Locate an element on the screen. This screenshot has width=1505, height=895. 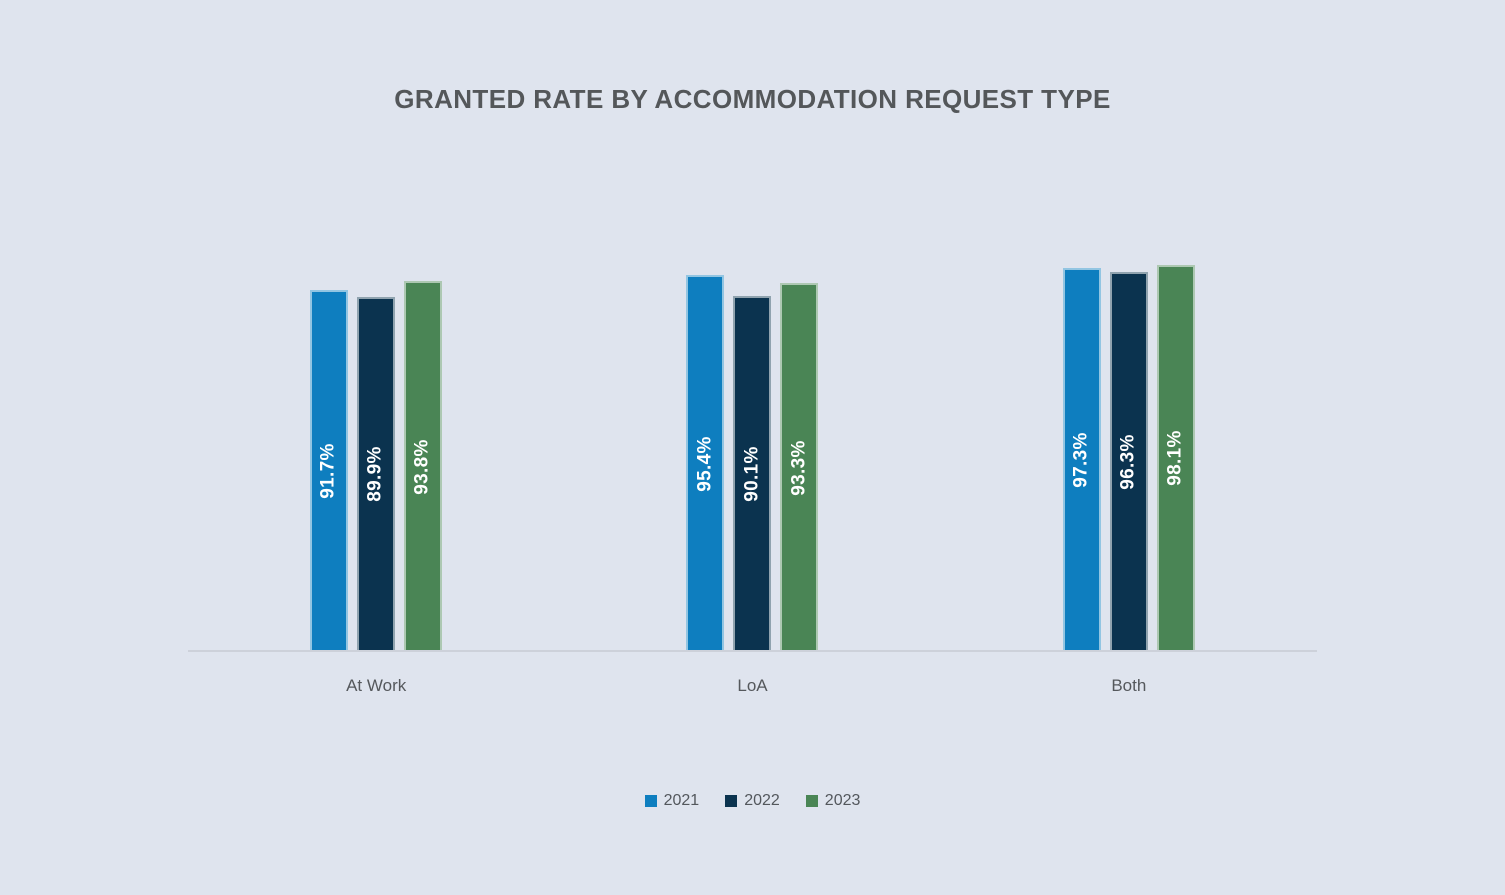
legend-swatch-2023-icon is located at coordinates (811, 801).